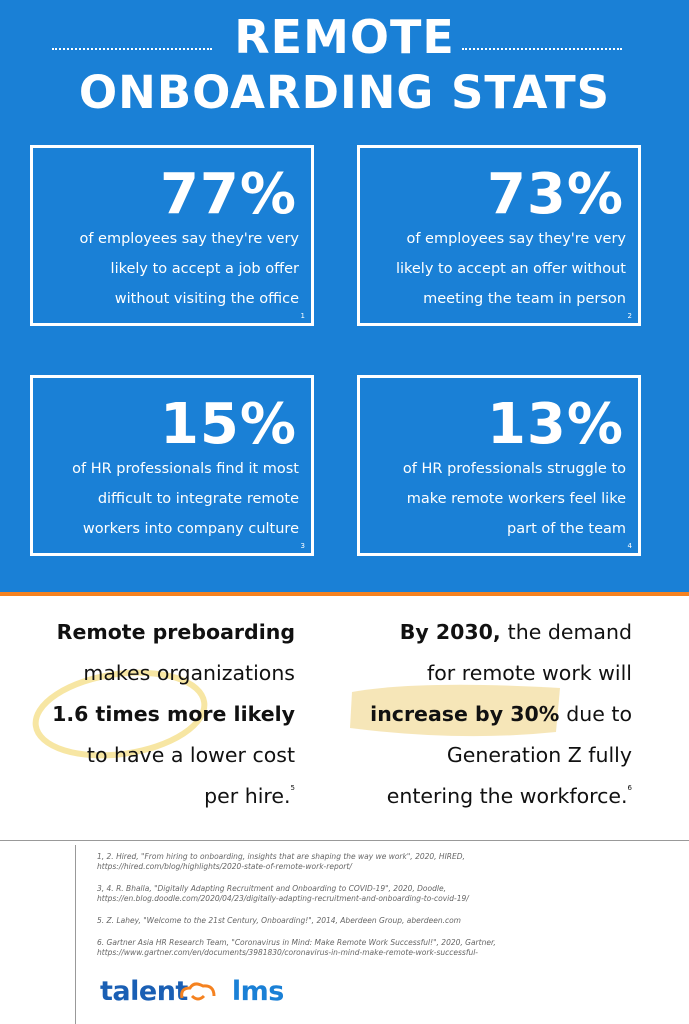 The image size is (689, 1024). What do you see at coordinates (566, 529) in the screenshot?
I see `stat-text: part of the team` at bounding box center [566, 529].